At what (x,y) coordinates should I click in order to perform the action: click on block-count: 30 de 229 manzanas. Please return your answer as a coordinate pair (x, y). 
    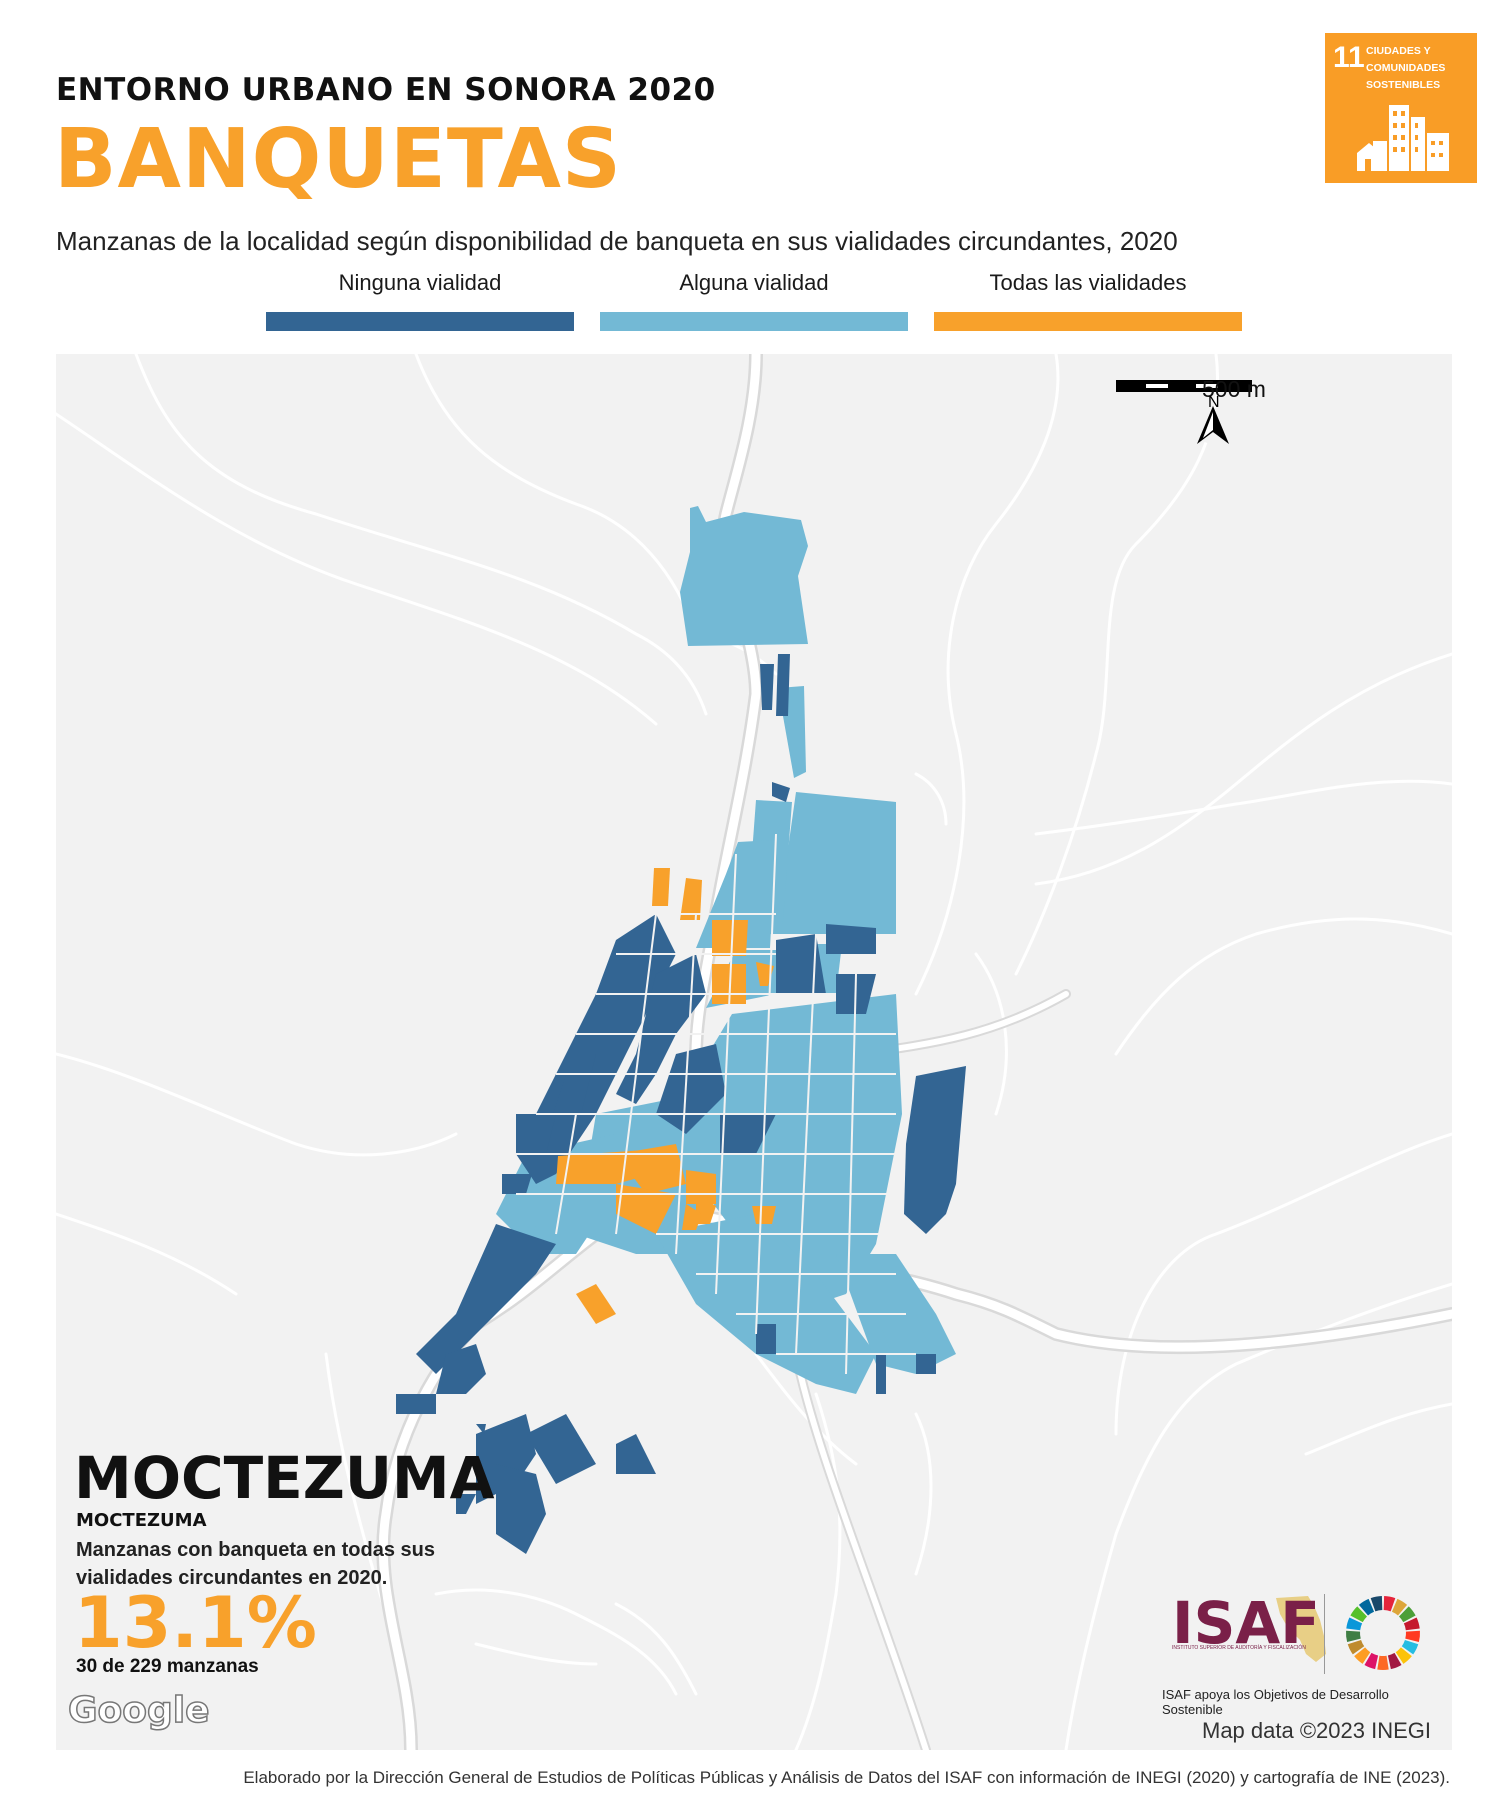
    Looking at the image, I should click on (167, 1666).